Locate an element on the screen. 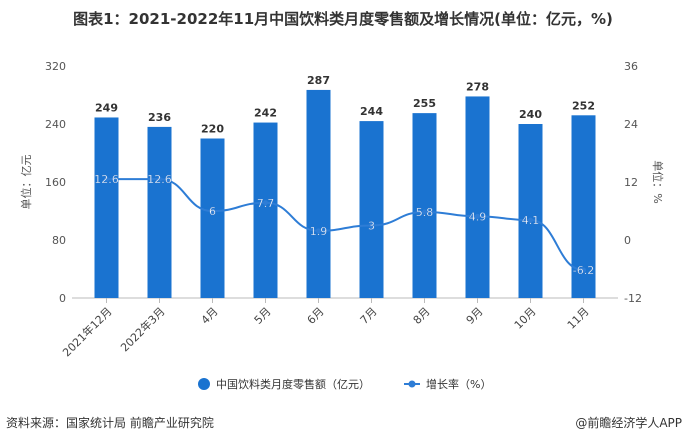  bar-value-label: 244 is located at coordinates (371, 111).